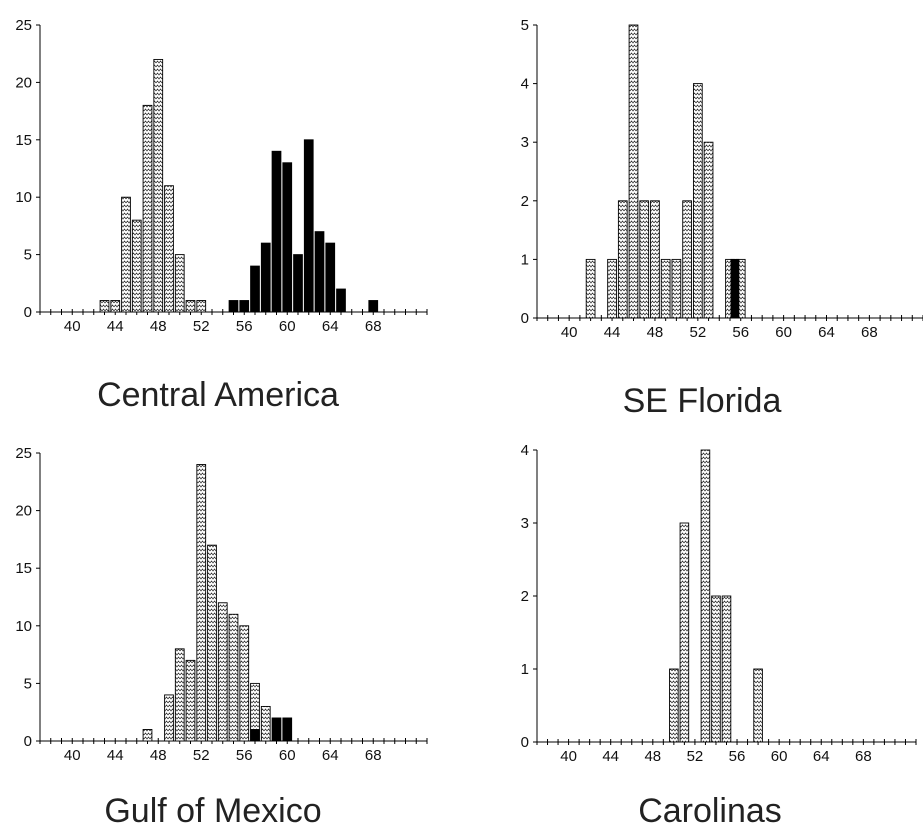 This screenshot has width=923, height=827. What do you see at coordinates (525, 259) in the screenshot?
I see `y-tick-label: 1` at bounding box center [525, 259].